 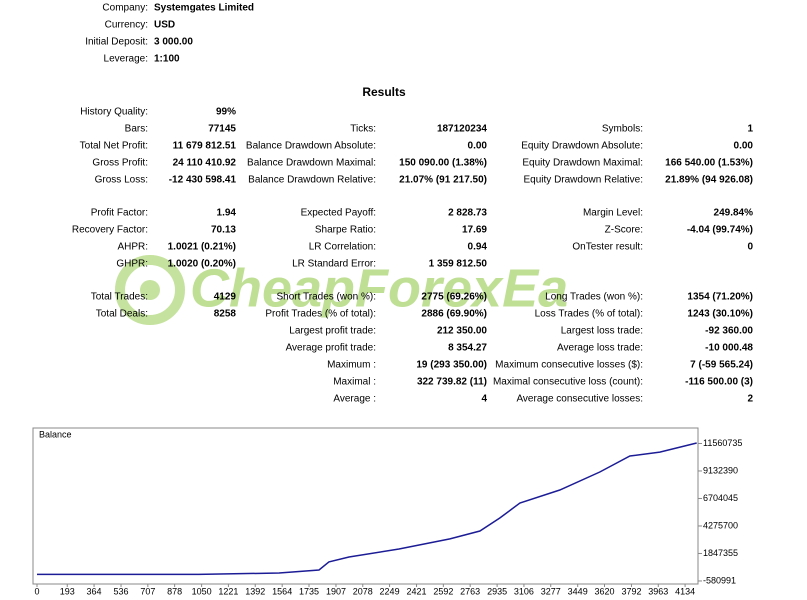 I want to click on x-tick-label: 1392, so click(x=255, y=591).